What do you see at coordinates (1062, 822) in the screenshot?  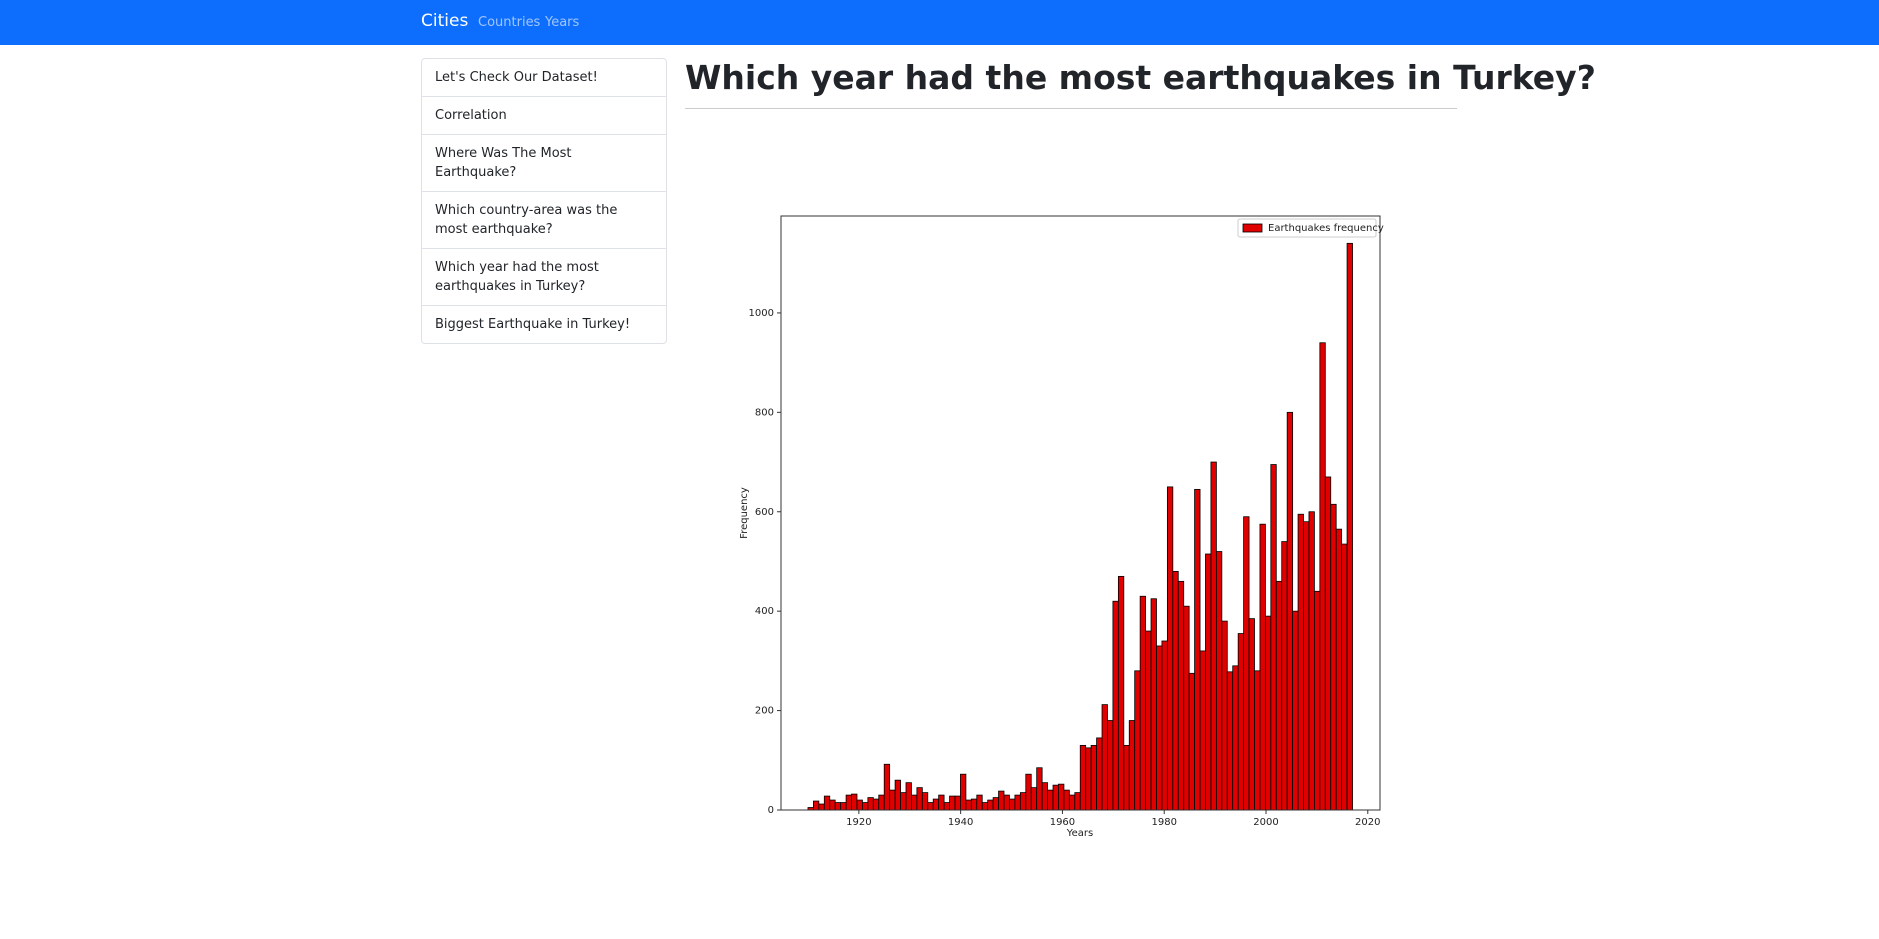 I see `x-tick-label: 1960` at bounding box center [1062, 822].